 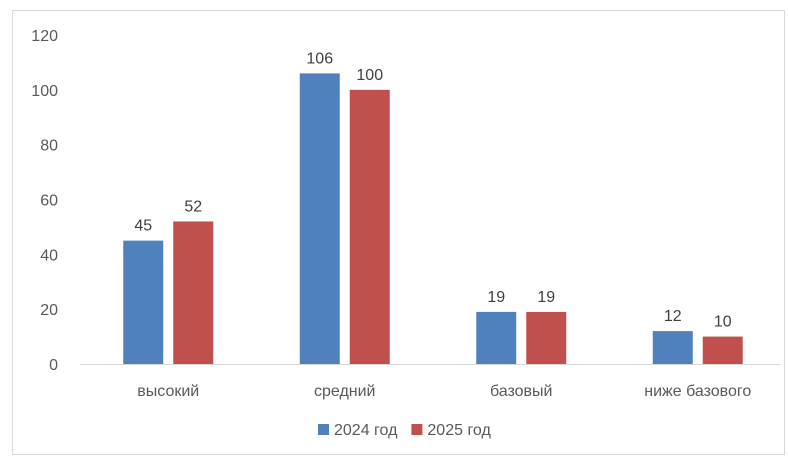 I want to click on data-label: 106, so click(x=319, y=58).